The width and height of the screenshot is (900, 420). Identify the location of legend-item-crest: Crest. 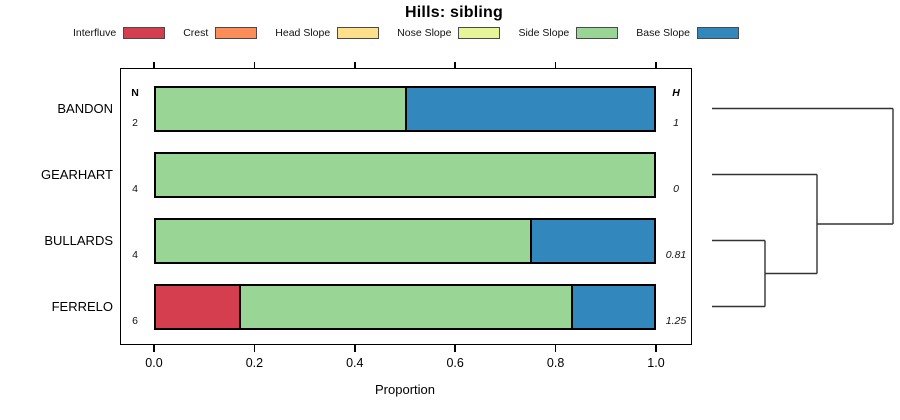
(220, 33).